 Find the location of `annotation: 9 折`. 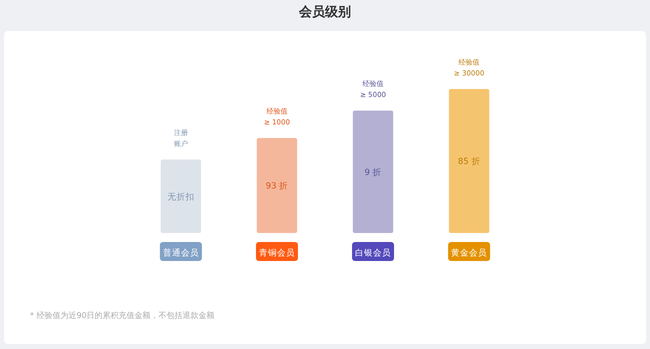

annotation: 9 折 is located at coordinates (373, 172).